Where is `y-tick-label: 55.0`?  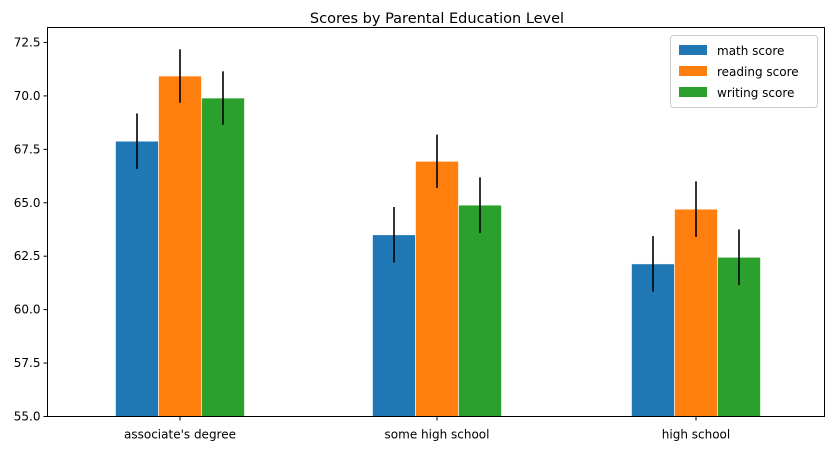
y-tick-label: 55.0 is located at coordinates (27, 417).